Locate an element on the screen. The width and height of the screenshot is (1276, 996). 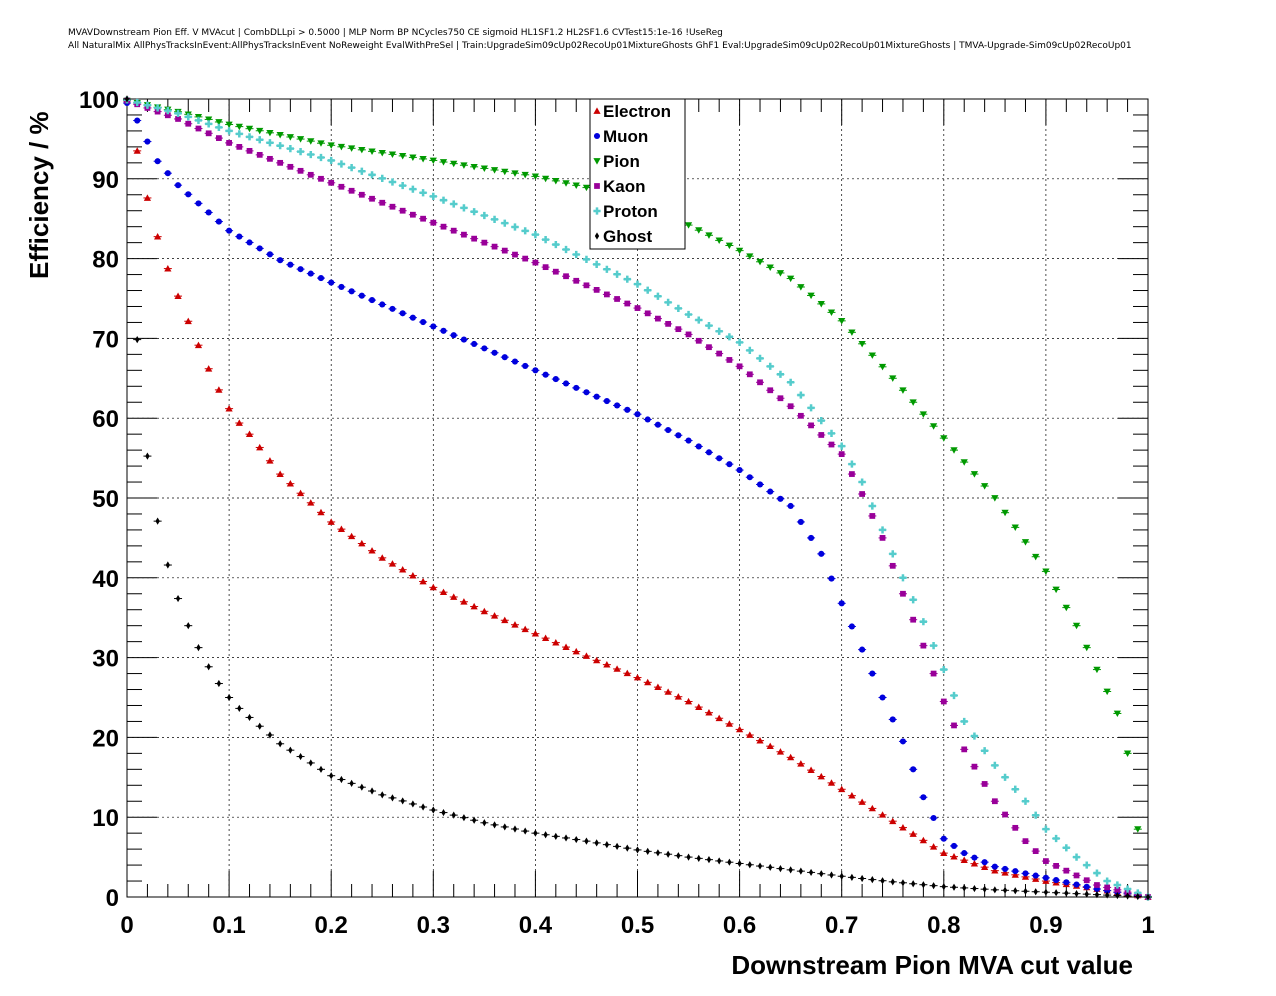
x-tick-label: 0.7 is located at coordinates (841, 925).